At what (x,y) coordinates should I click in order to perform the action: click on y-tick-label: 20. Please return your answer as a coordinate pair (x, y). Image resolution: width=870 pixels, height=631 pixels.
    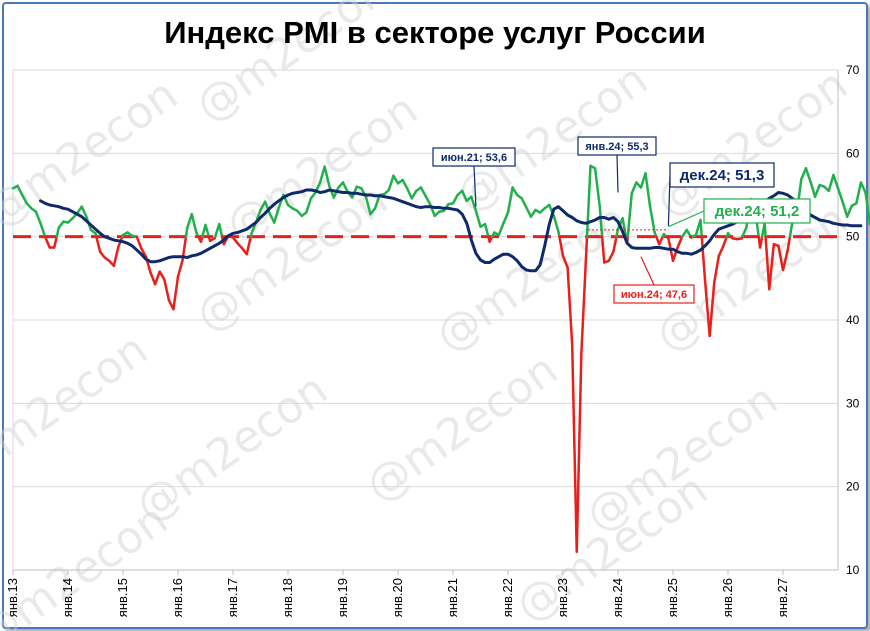
    Looking at the image, I should click on (853, 487).